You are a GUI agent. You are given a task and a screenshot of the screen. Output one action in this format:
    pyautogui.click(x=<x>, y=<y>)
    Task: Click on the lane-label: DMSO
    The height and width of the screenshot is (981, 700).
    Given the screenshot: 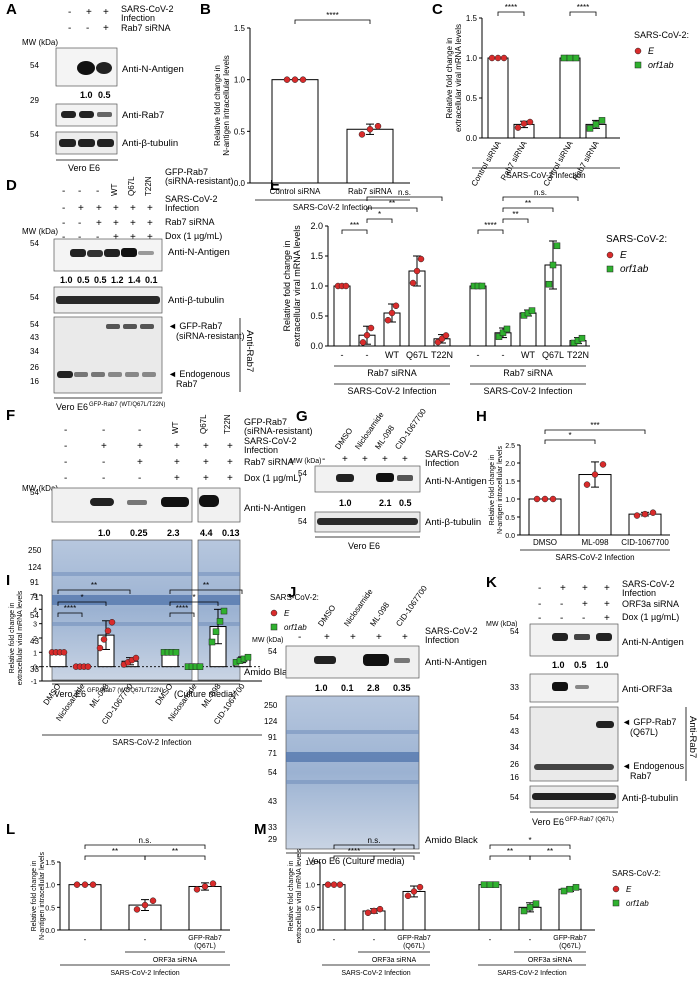 What is the action you would take?
    pyautogui.click(x=326, y=615)
    